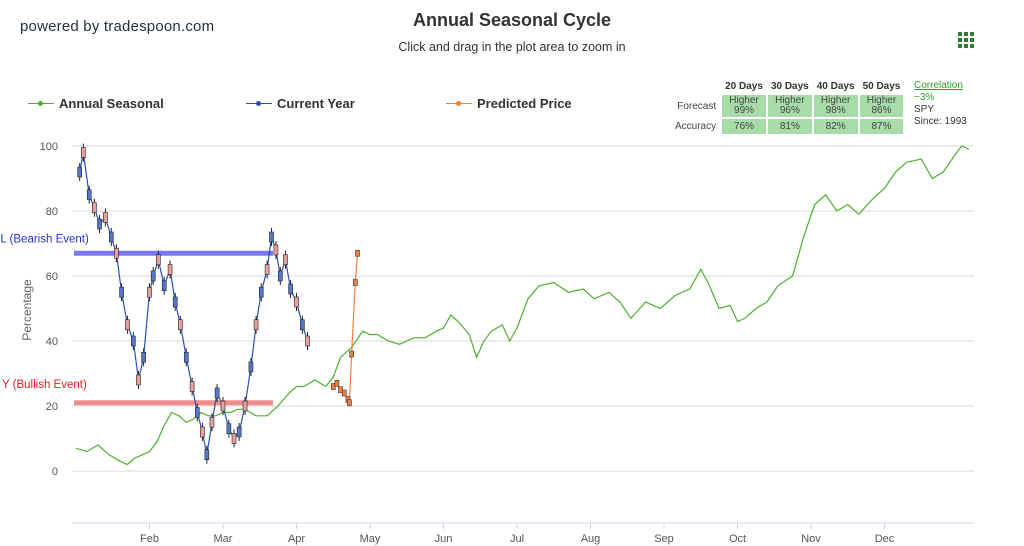 The image size is (1024, 546). I want to click on forecast-cell: Higher 99%, so click(744, 106).